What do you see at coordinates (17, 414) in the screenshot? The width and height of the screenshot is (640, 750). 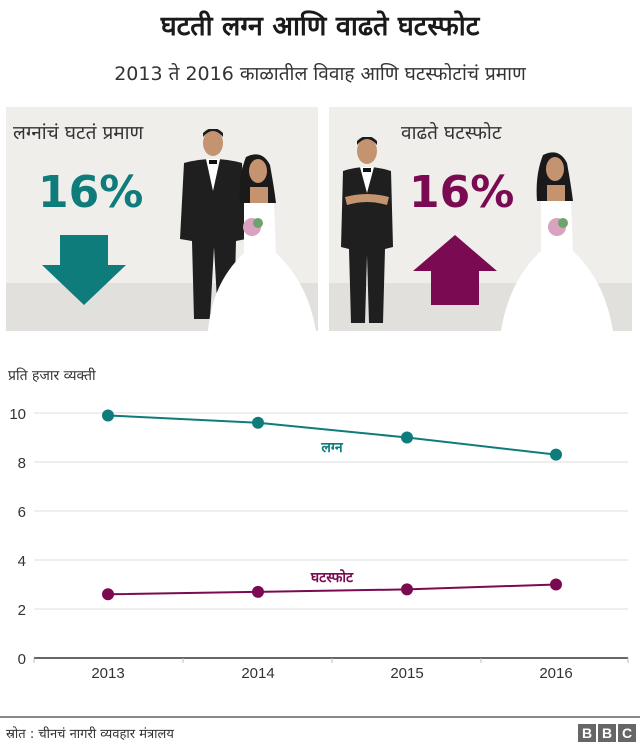 I see `y-tick-label: 10` at bounding box center [17, 414].